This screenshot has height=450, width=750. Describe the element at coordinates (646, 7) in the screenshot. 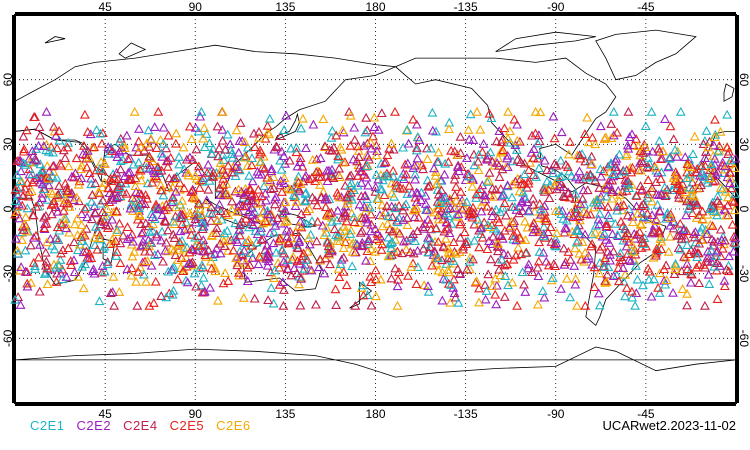

I see `lon-label-top: -45` at that location.